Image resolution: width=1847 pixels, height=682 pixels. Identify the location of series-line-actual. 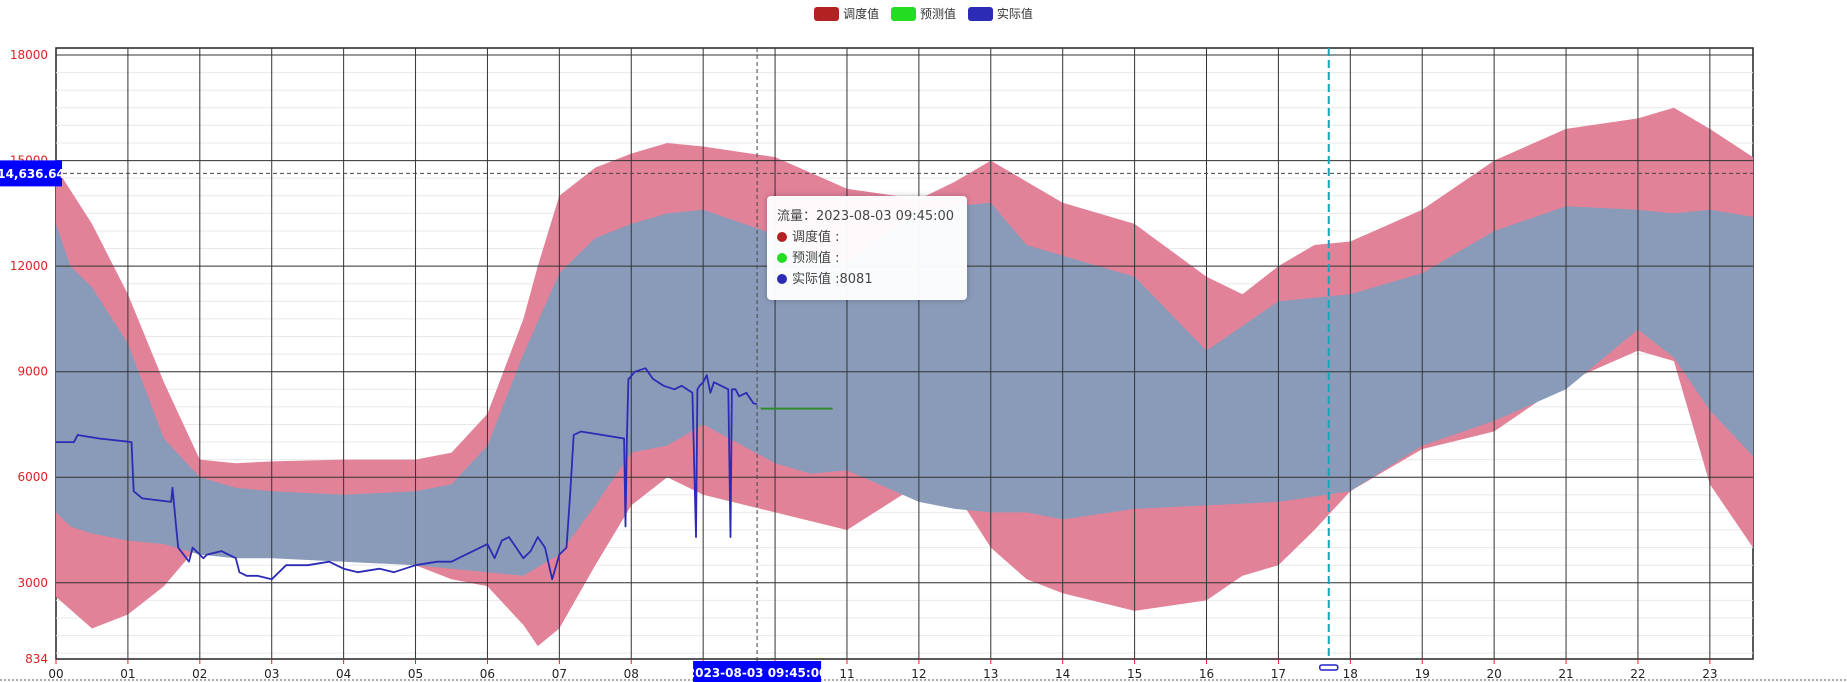
(407, 474).